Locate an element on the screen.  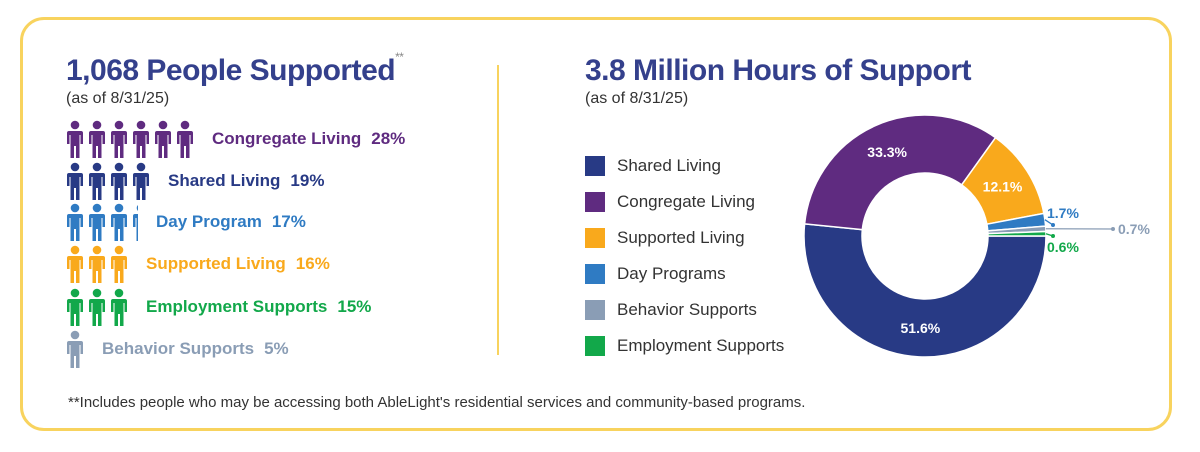
slice-label: 0.6% is located at coordinates (1063, 247).